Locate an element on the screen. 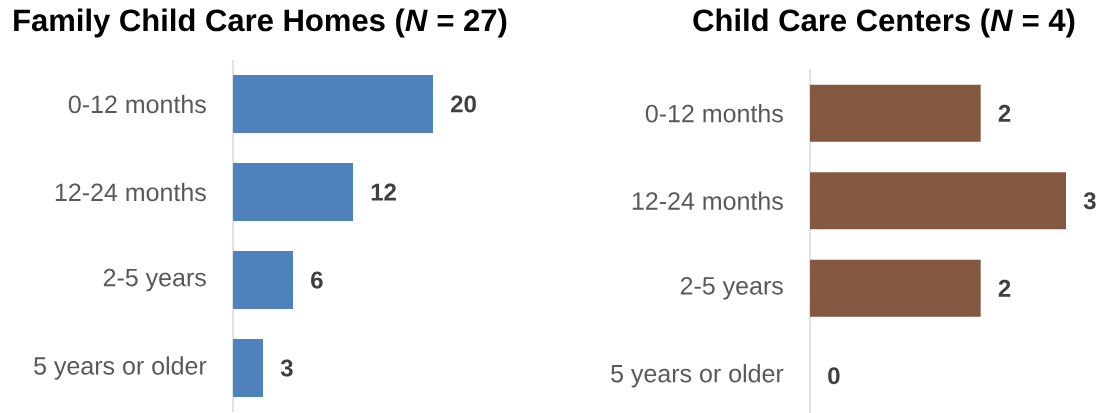  data-label: 12 is located at coordinates (383, 192).